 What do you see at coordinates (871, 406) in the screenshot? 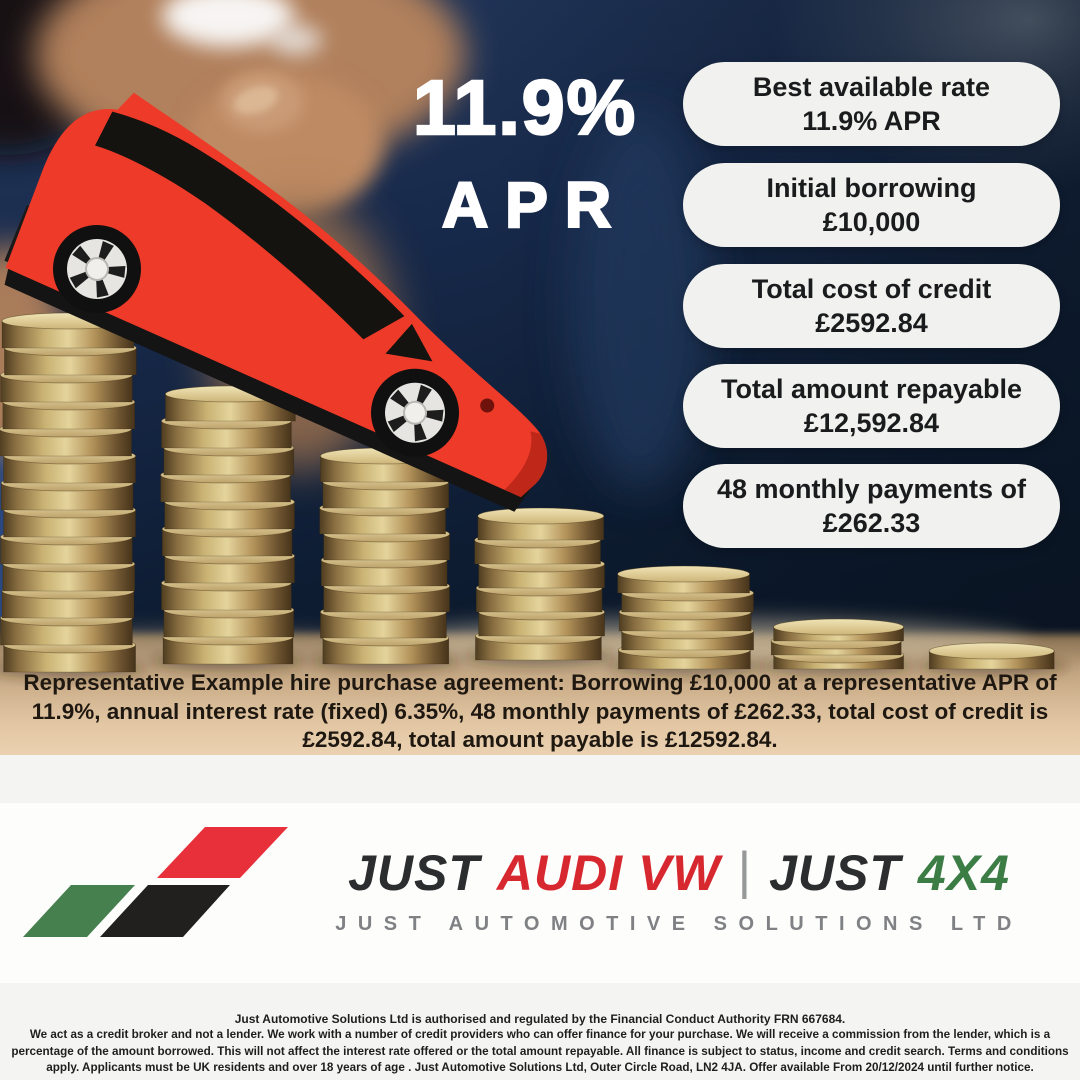
I see `pill-total-amount-repayable: Total amount repayable £12,592.84` at bounding box center [871, 406].